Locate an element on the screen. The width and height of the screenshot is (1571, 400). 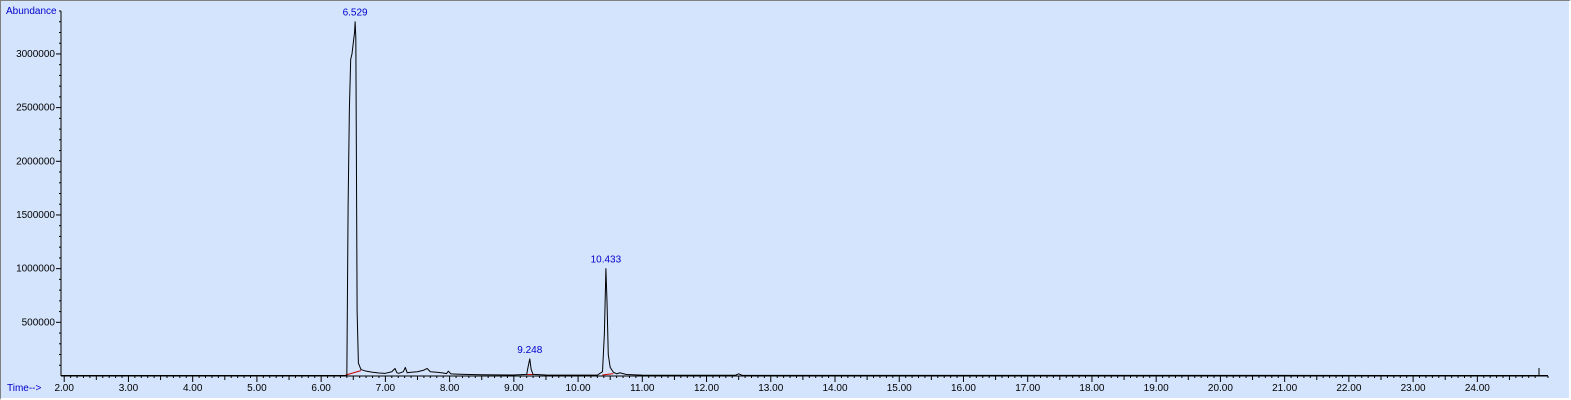
x-tick-label: 22.00 is located at coordinates (1348, 388).